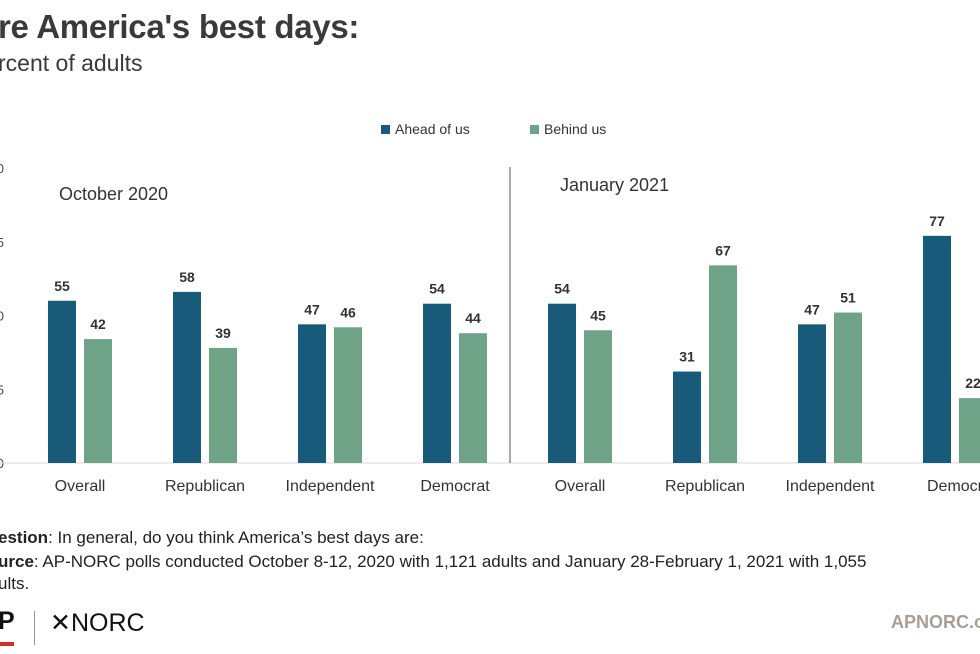 The image size is (980, 654). Describe the element at coordinates (180, 26) in the screenshot. I see `chart-title: re America's best days:` at that location.